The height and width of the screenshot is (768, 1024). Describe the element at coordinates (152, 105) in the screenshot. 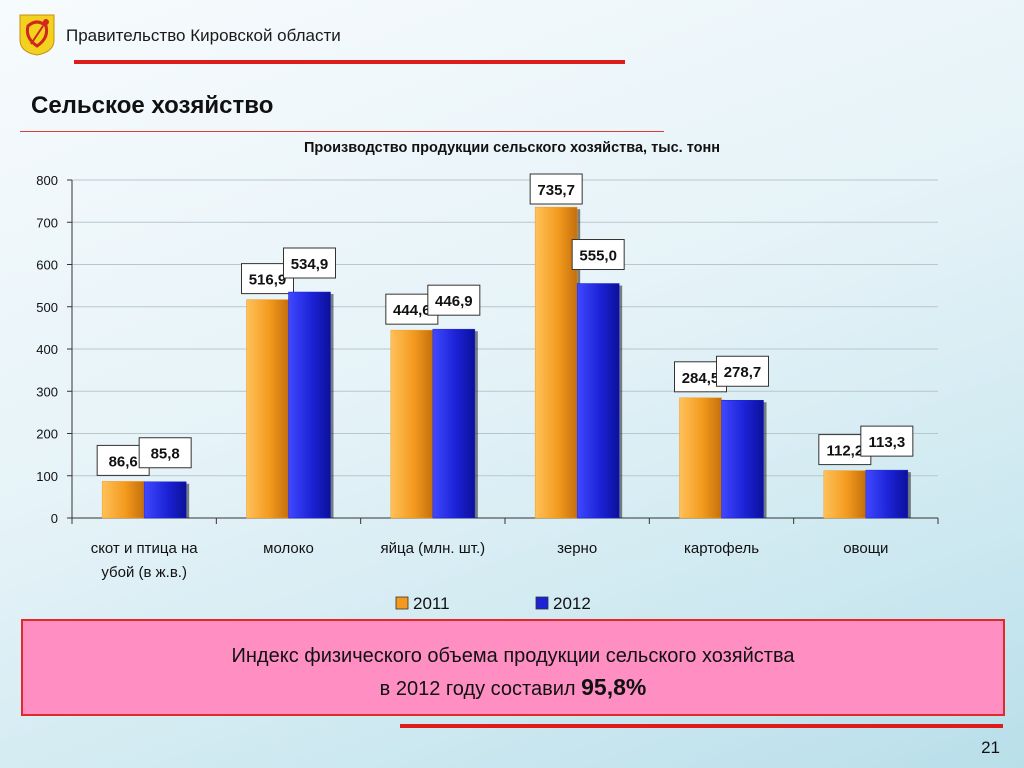

I see `slide-title: Сельское хозяйство` at that location.